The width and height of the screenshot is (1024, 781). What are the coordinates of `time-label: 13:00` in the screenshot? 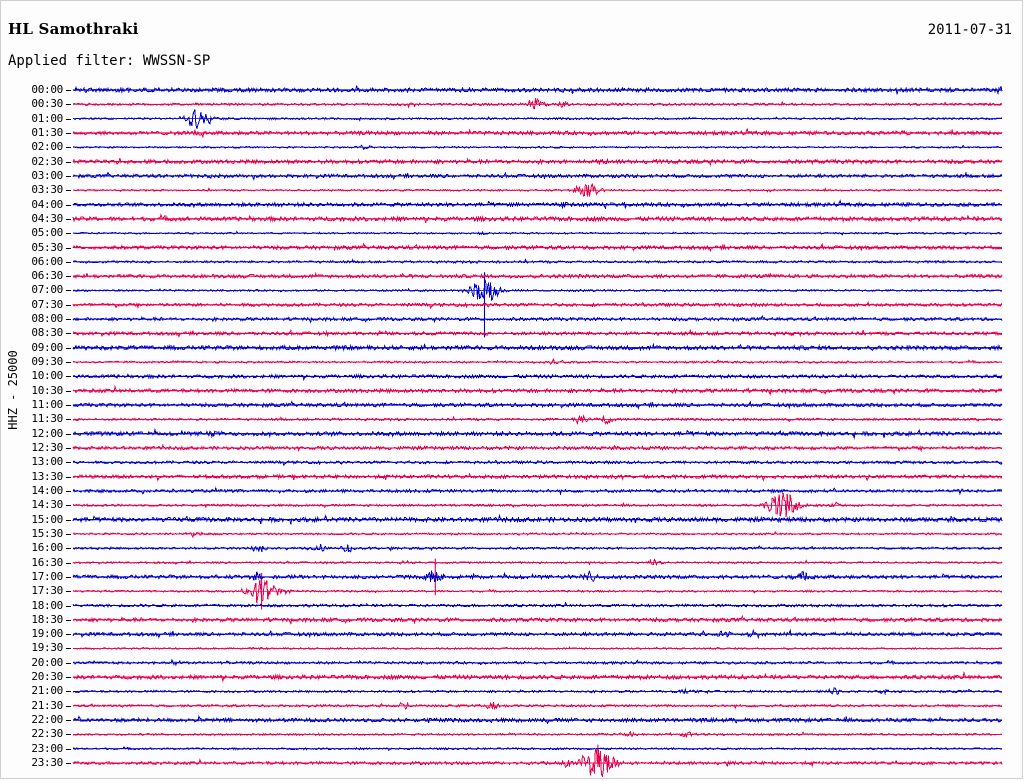 It's located at (47, 462).